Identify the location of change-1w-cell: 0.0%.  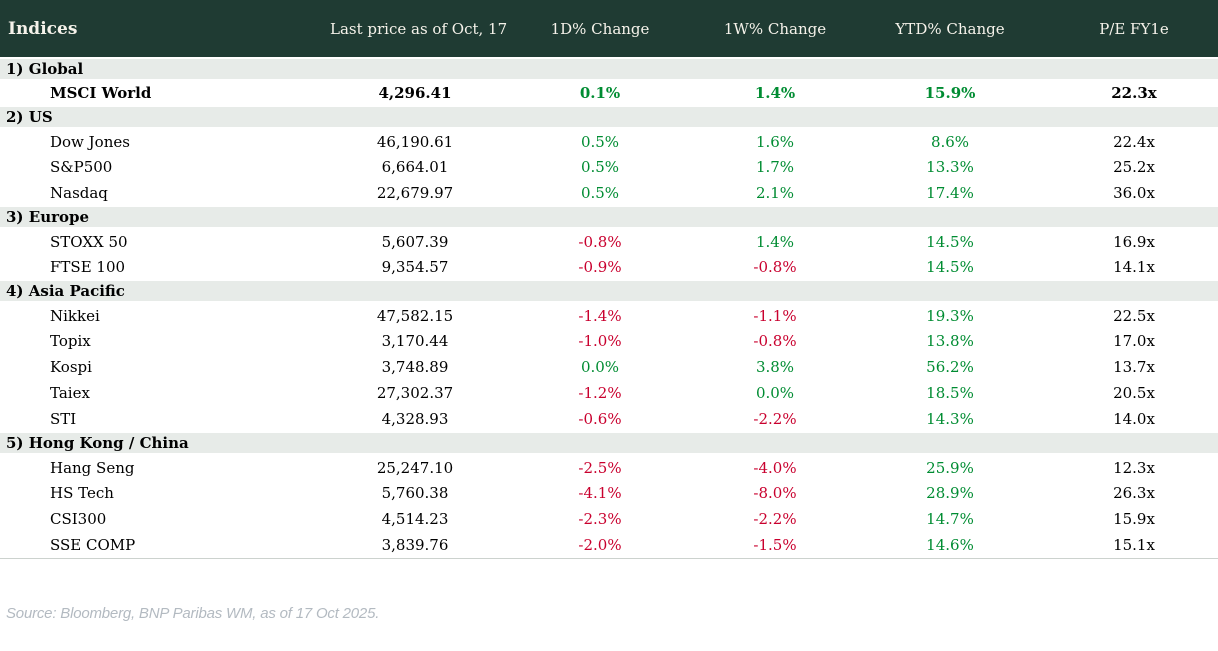
(775, 393).